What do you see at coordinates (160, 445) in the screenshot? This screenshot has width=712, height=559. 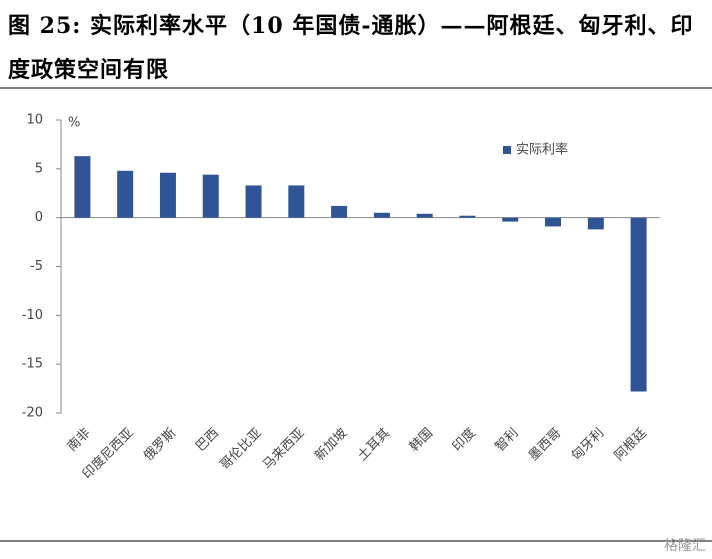 I see `x-tick-label: 俄罗斯` at bounding box center [160, 445].